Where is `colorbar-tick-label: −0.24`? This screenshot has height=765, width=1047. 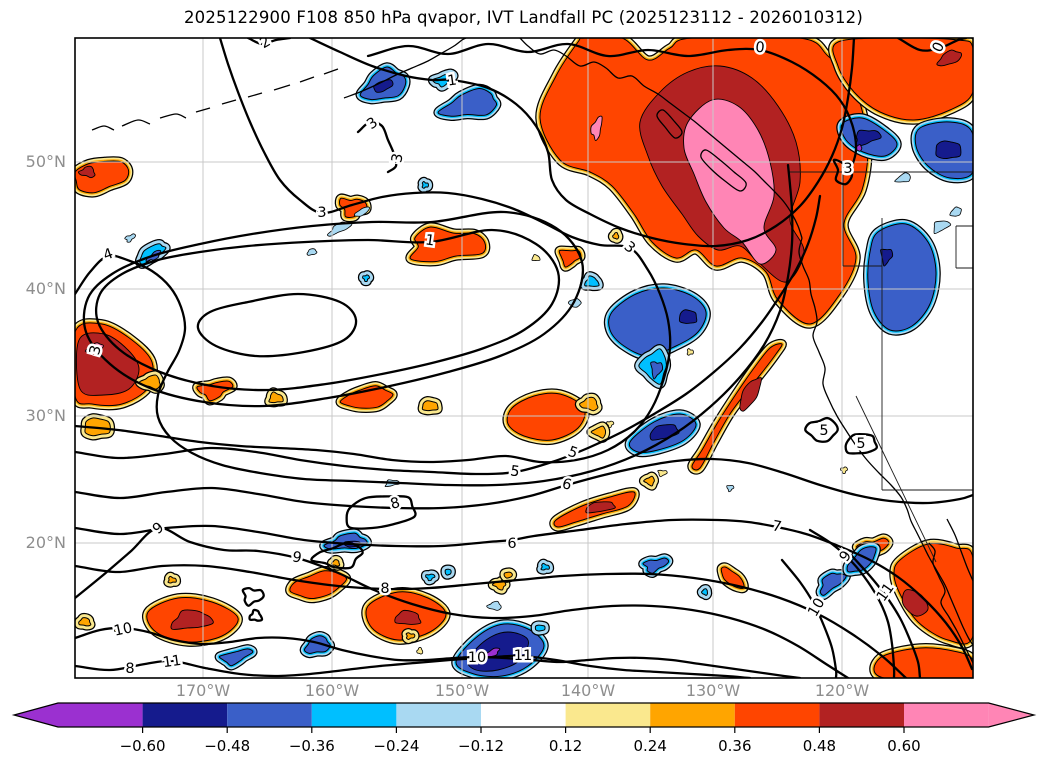 colorbar-tick-label: −0.24 is located at coordinates (396, 746).